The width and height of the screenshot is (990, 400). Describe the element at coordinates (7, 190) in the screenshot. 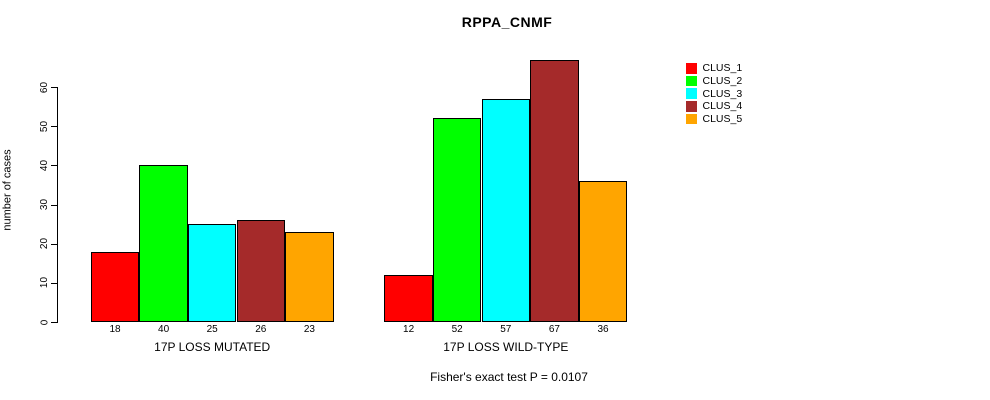

I see `y-axis-label-text: number of cases` at that location.